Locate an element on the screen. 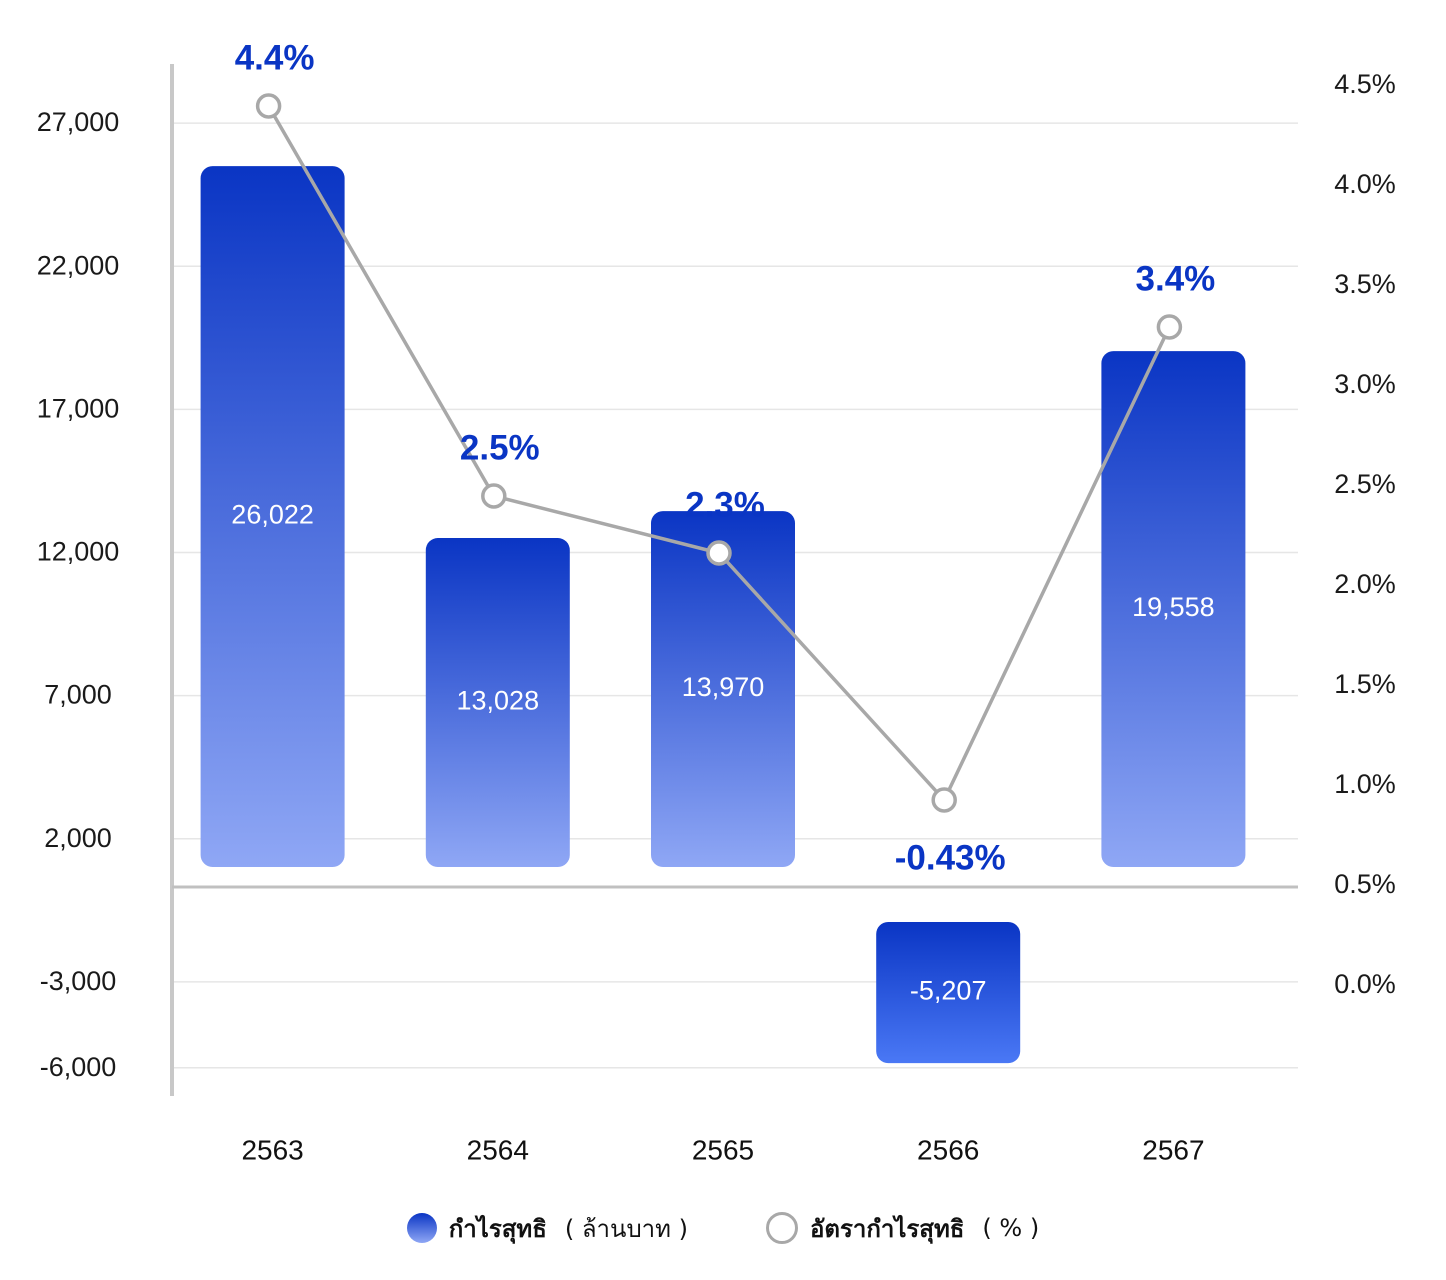 The height and width of the screenshot is (1280, 1446). legend-label-net-margin: อัตรากำไรสุทธิ is located at coordinates (887, 1228).